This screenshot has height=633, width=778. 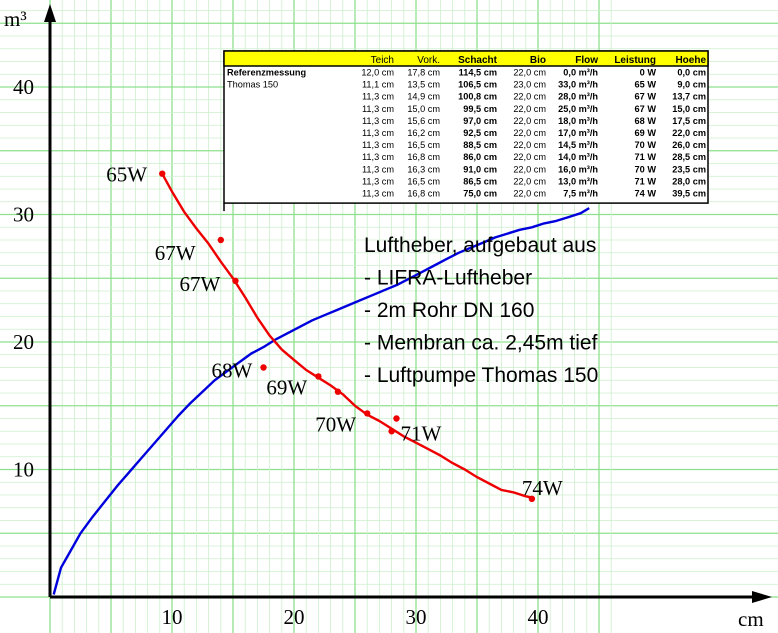 What do you see at coordinates (480, 121) in the screenshot?
I see `table-cell: 97,0 cm` at bounding box center [480, 121].